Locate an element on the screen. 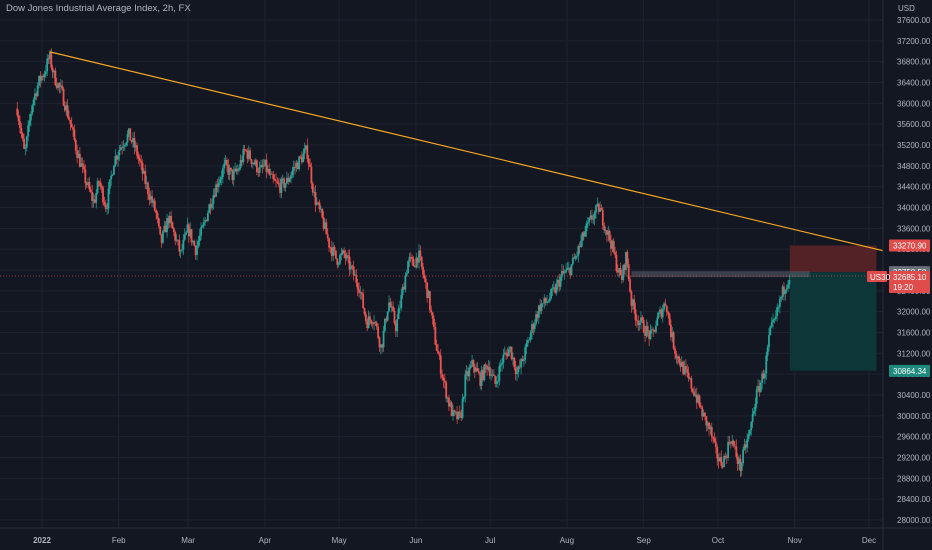 The width and height of the screenshot is (932, 550). y-tick-label: 34000.00 is located at coordinates (914, 208).